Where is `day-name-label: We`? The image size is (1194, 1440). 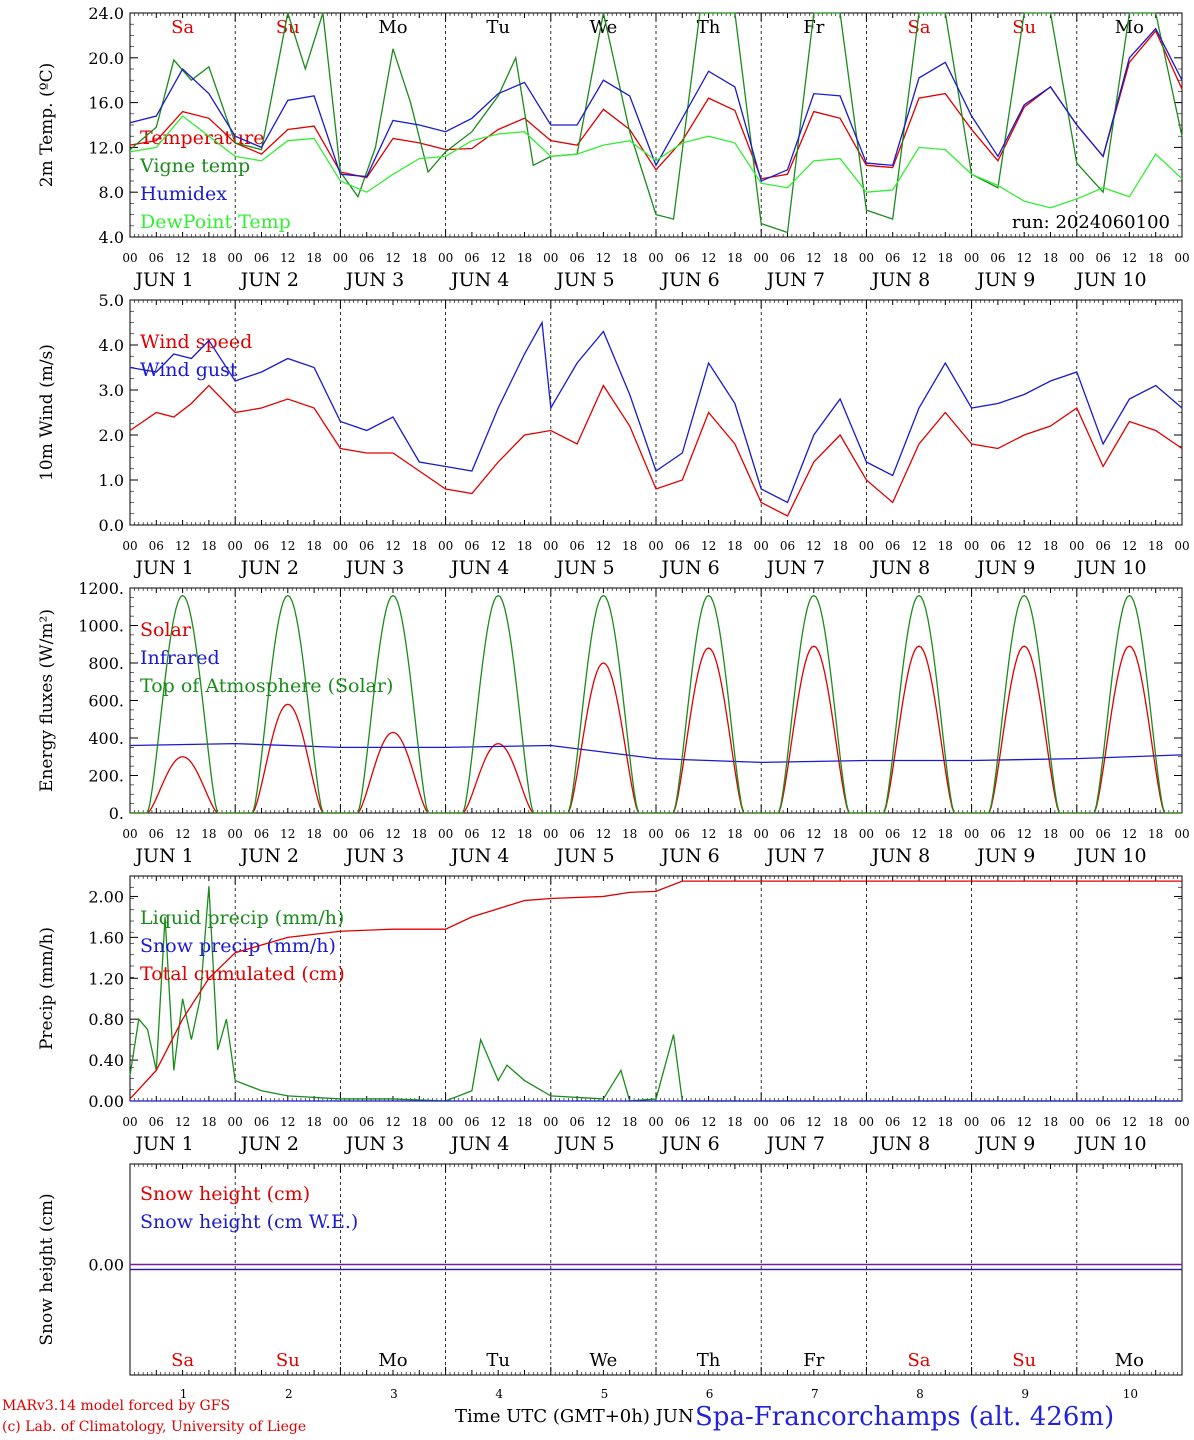 day-name-label: We is located at coordinates (604, 27).